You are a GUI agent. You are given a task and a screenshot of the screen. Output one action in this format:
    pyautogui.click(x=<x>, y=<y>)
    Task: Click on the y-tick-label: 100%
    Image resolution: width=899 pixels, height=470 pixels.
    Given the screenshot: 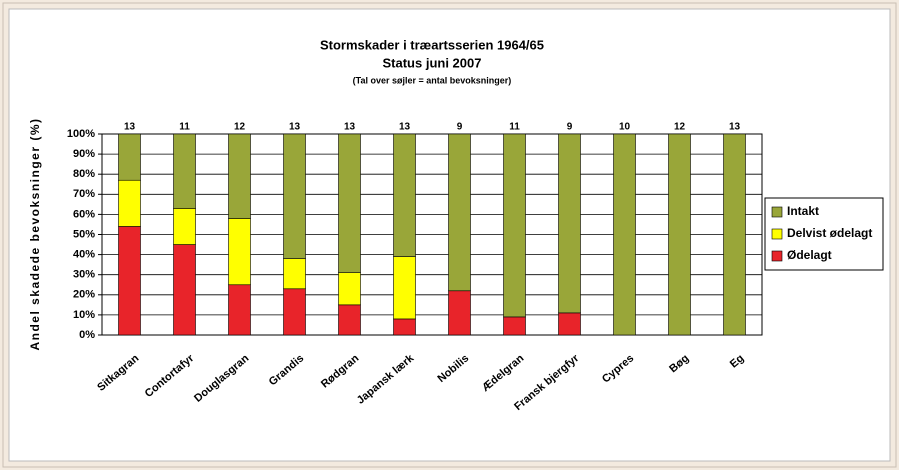 What is the action you would take?
    pyautogui.click(x=81, y=134)
    